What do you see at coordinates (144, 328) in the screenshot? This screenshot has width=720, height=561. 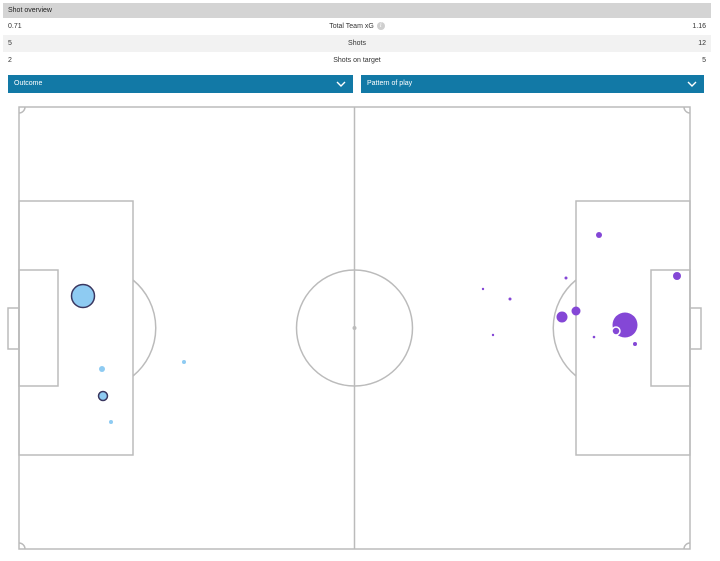 I see `left-penalty-arc` at bounding box center [144, 328].